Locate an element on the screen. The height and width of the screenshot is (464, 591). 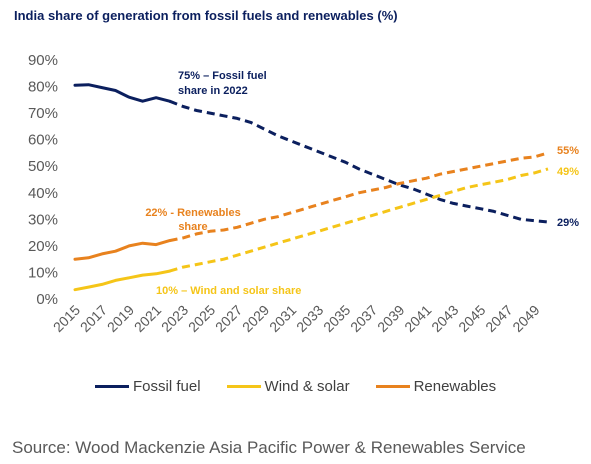
annotation-line: 75% – Fossil fuel is located at coordinates (222, 76).